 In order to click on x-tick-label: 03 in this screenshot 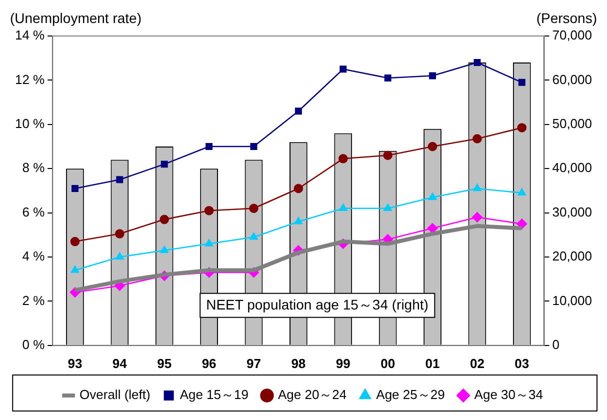, I will do `click(522, 363)`.